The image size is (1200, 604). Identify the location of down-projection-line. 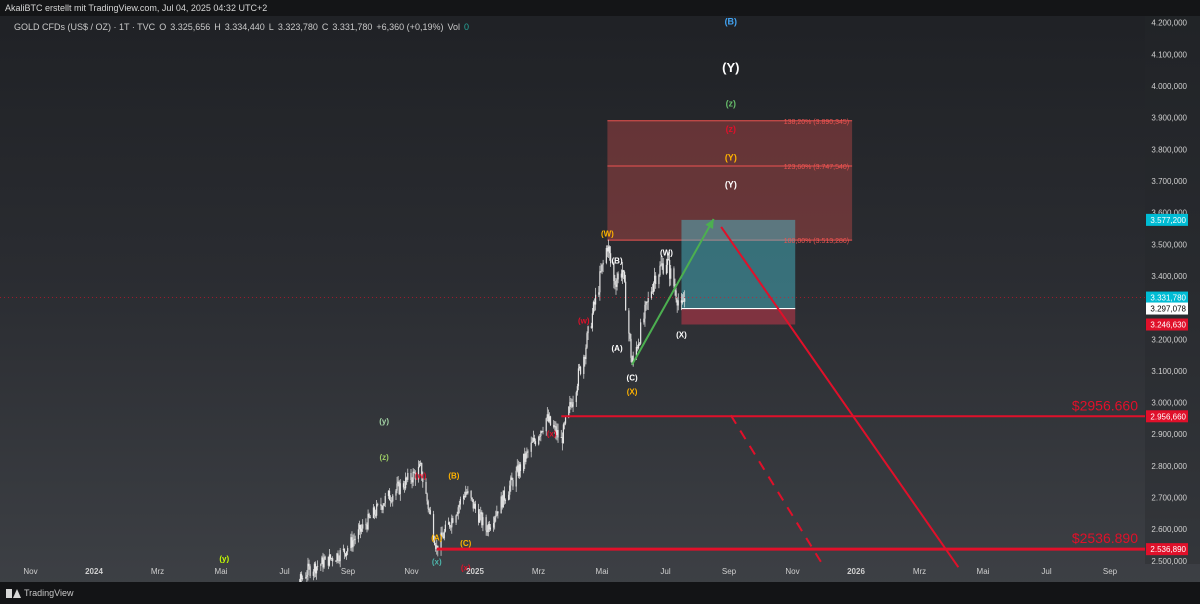
(840, 397).